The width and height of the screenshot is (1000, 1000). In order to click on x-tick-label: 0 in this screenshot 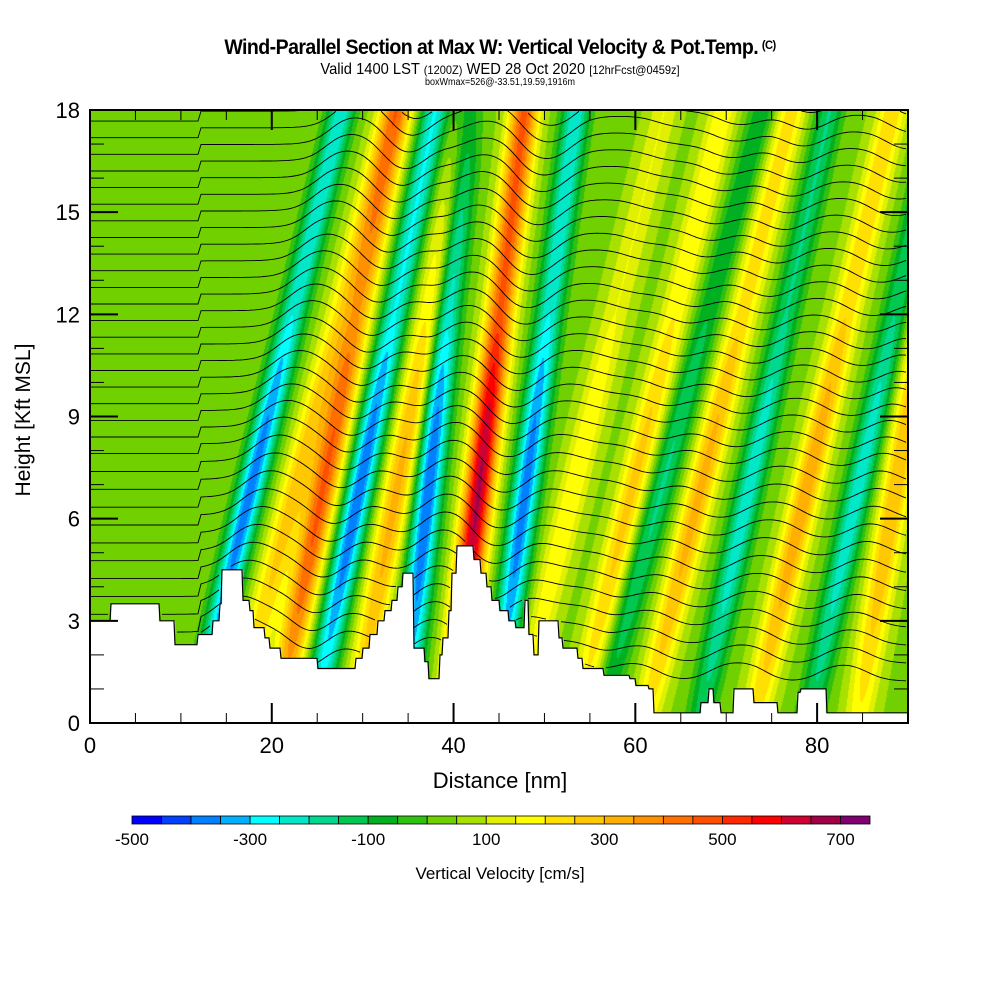, I will do `click(90, 745)`.